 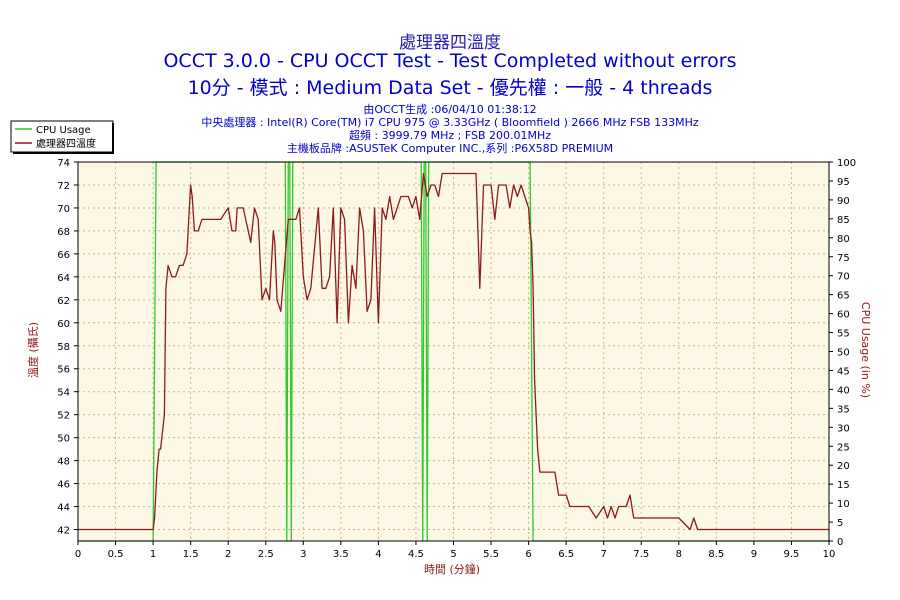 What do you see at coordinates (63, 485) in the screenshot?
I see `y-tick-label: 46` at bounding box center [63, 485].